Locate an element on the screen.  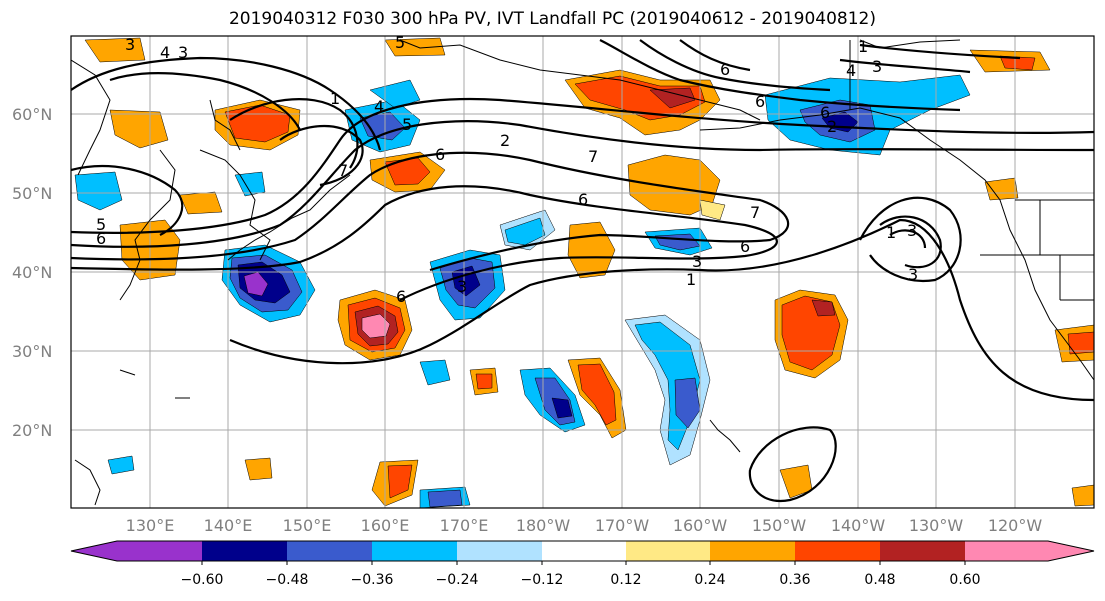
lon-tick-label: 170°E is located at coordinates (464, 525).